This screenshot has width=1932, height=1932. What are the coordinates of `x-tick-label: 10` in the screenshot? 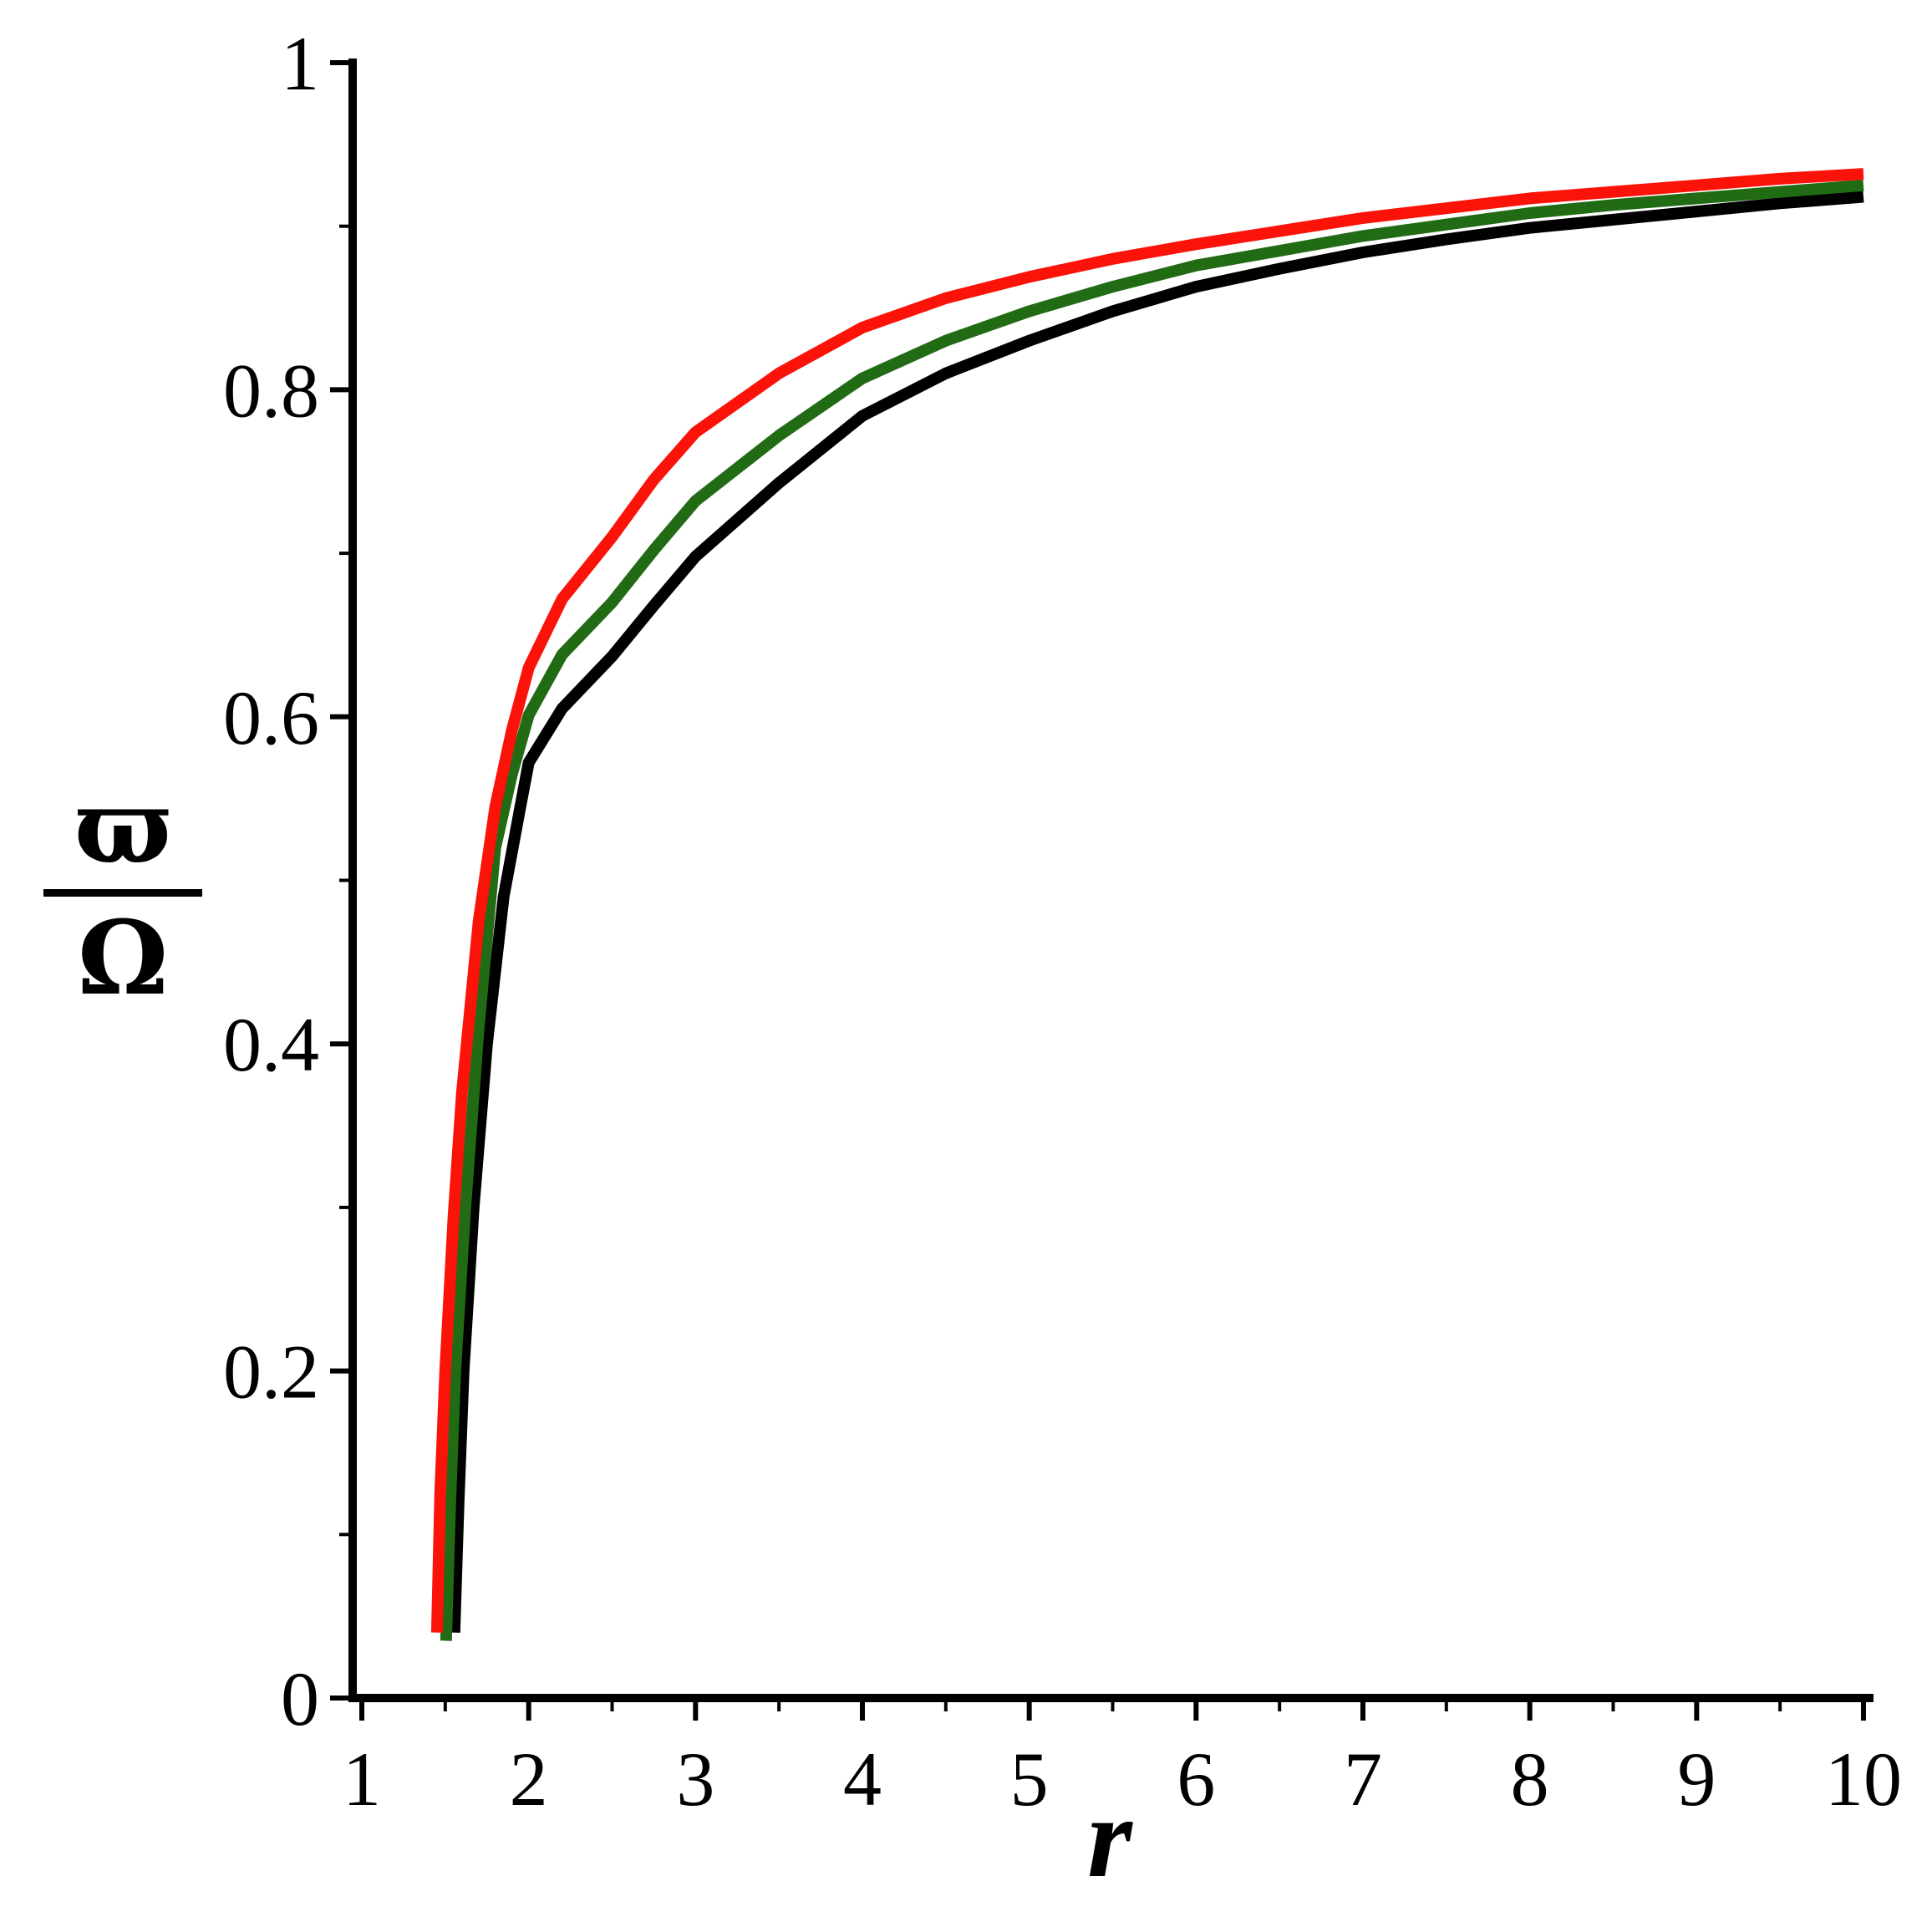 It's located at (1863, 1779).